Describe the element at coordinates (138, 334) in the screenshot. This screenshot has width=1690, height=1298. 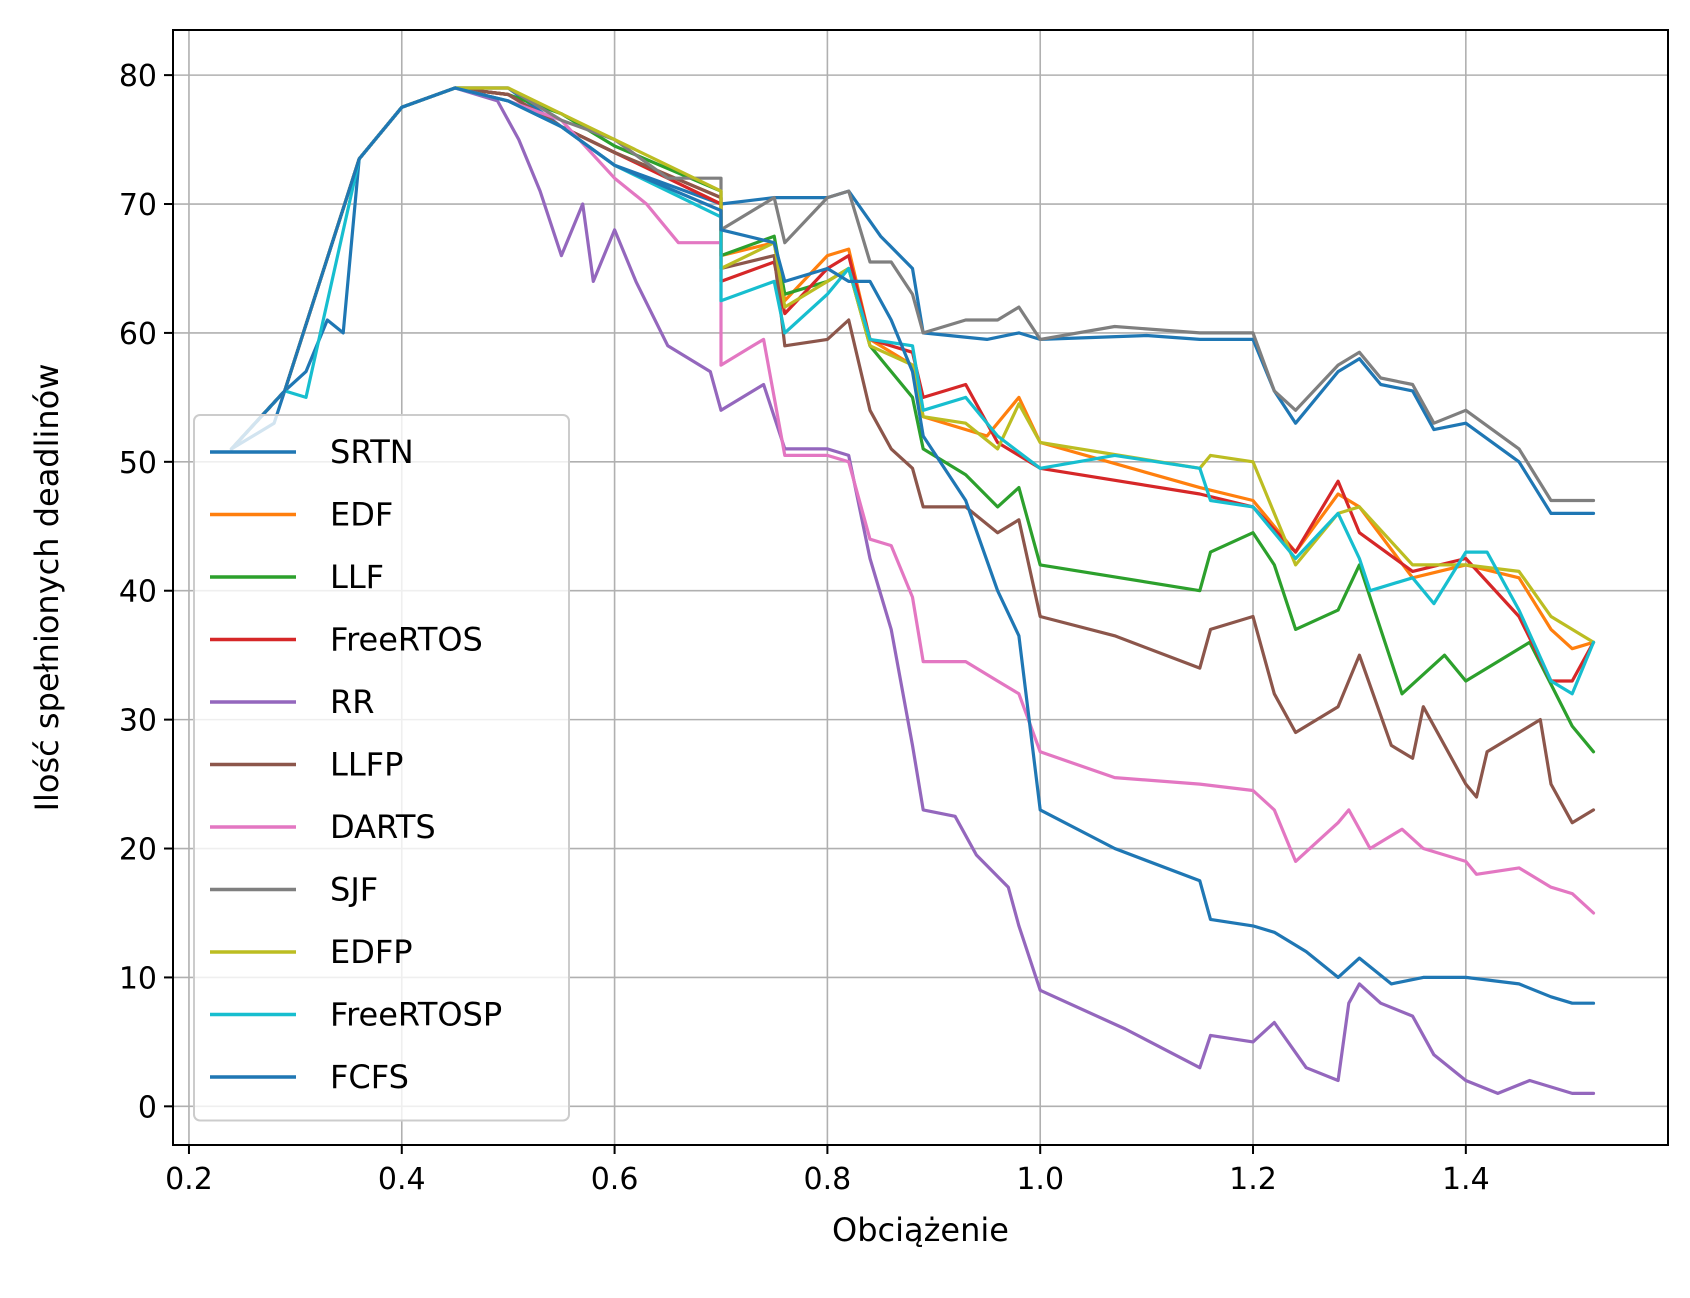
I see `y-tick-label: 60` at that location.